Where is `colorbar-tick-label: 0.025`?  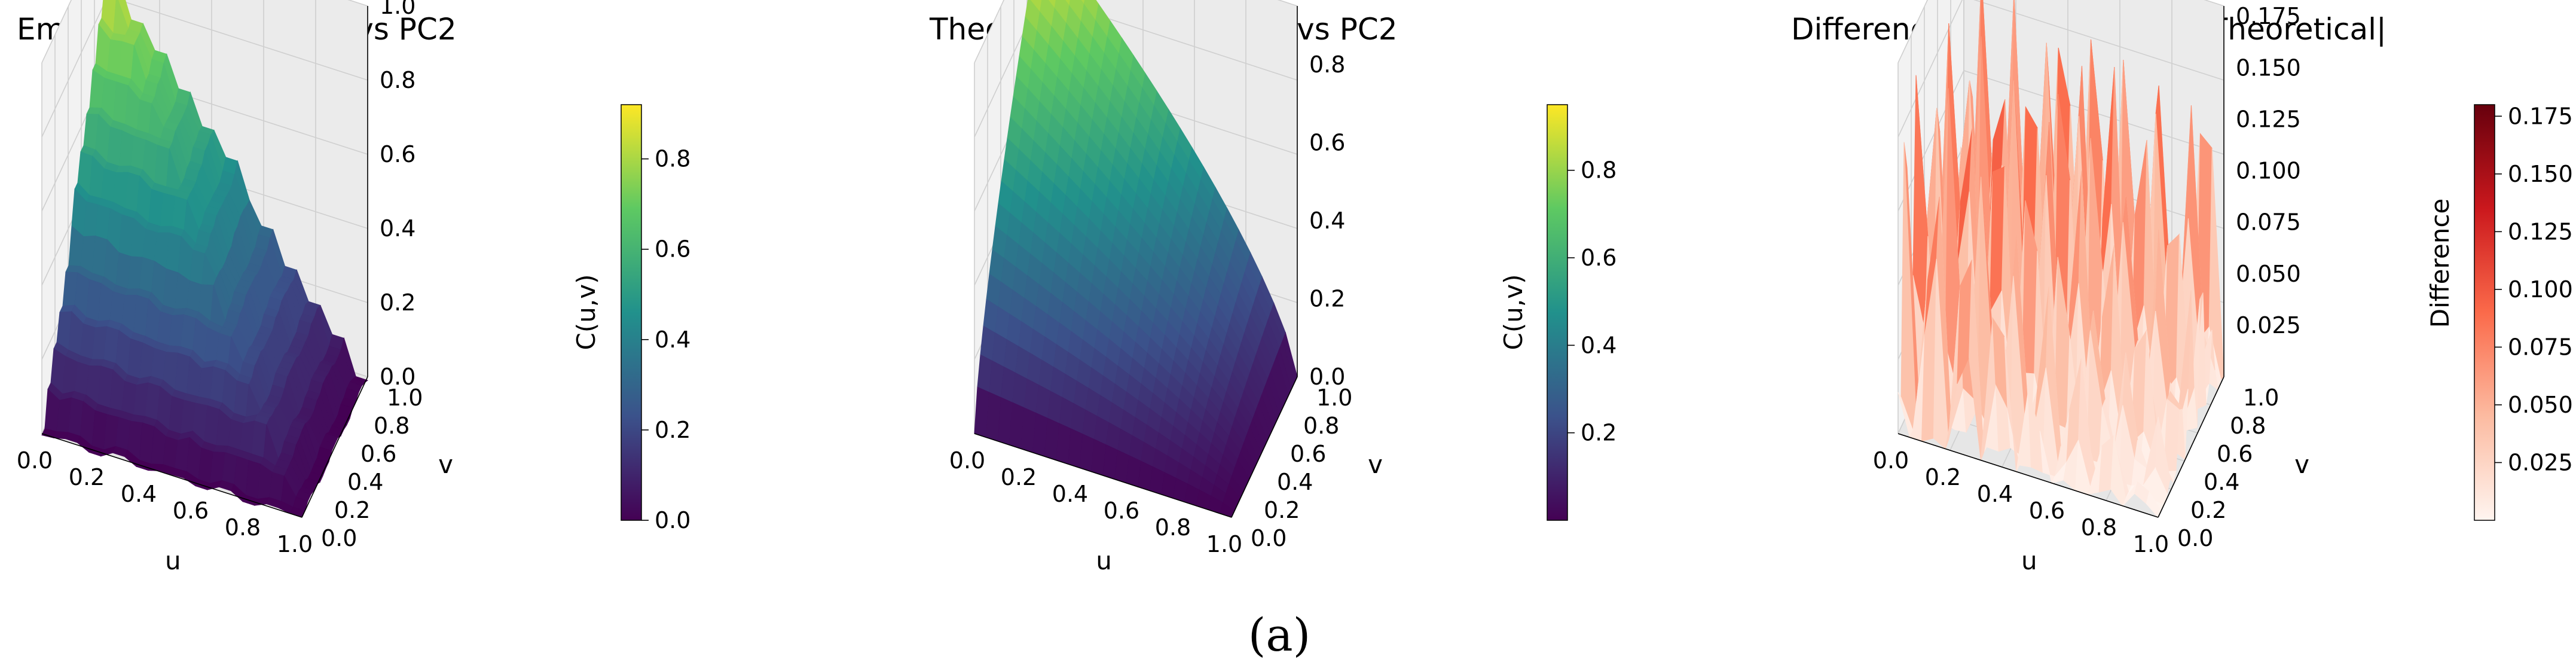
colorbar-tick-label: 0.025 is located at coordinates (2540, 462).